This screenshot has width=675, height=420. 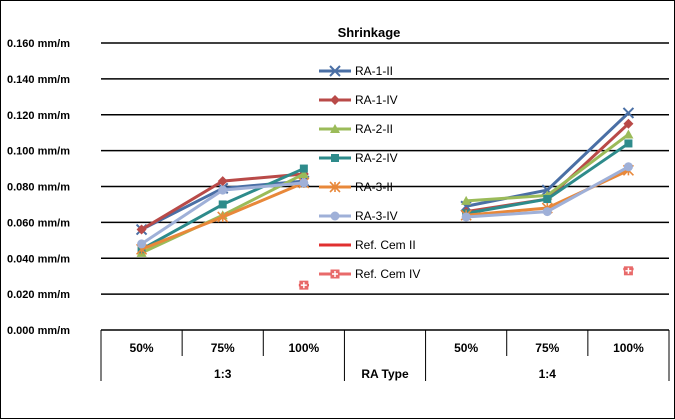 What do you see at coordinates (38, 152) in the screenshot?
I see `y-tick-label: 0.100 mm/m` at bounding box center [38, 152].